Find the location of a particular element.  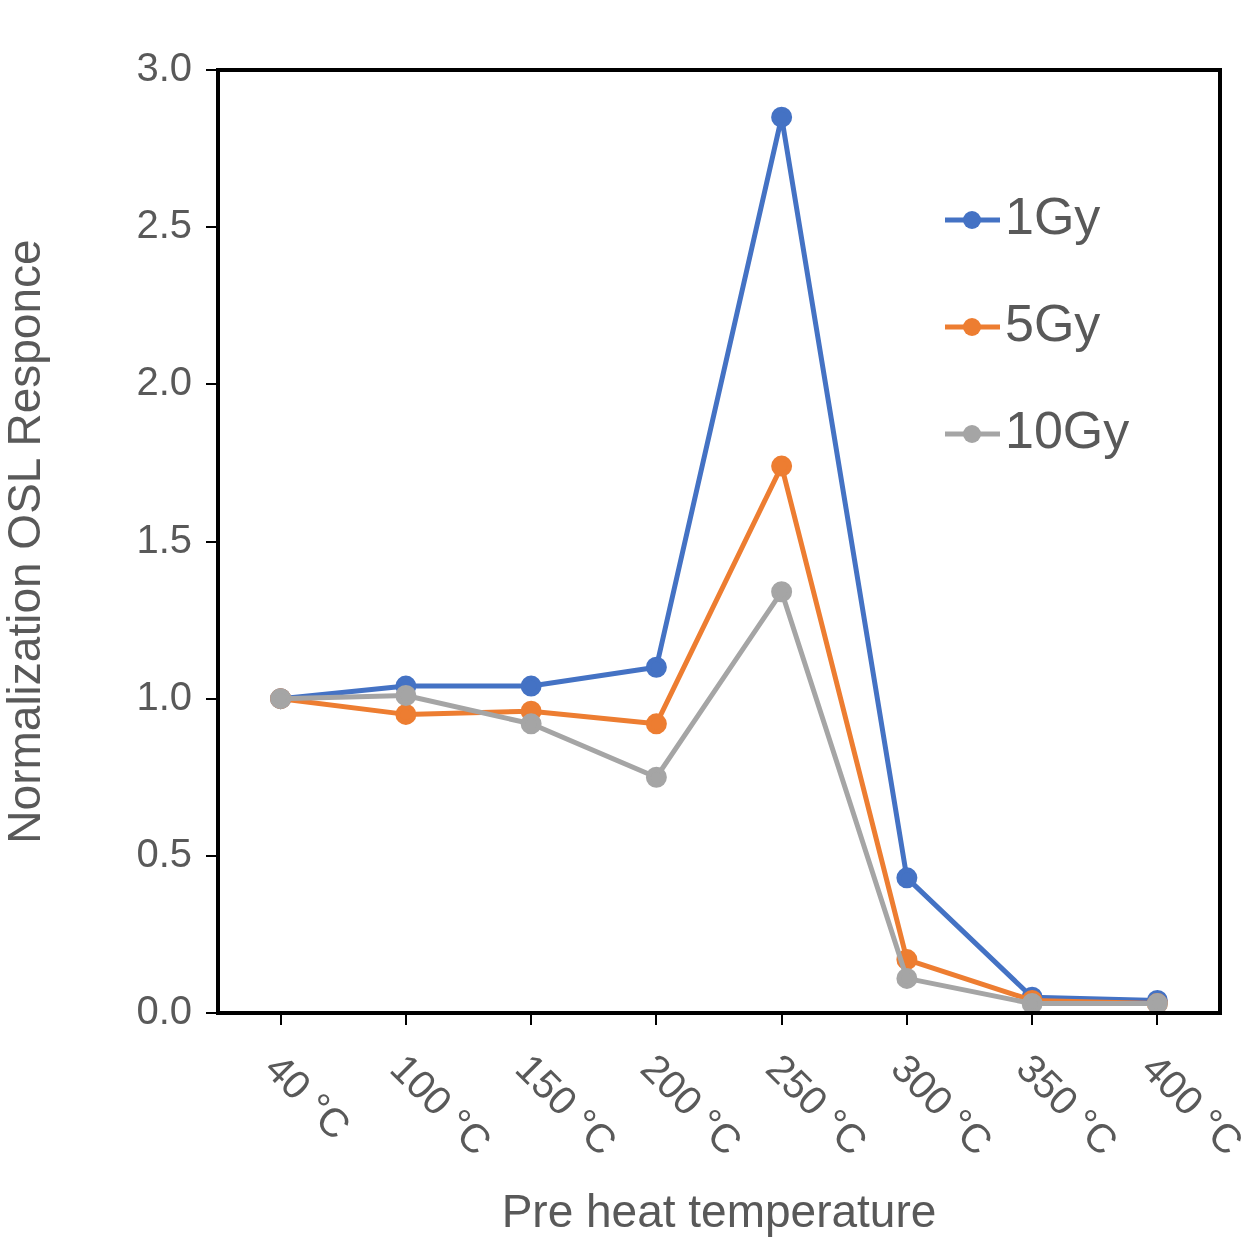

y-tick-label: 1.0 is located at coordinates (164, 695).